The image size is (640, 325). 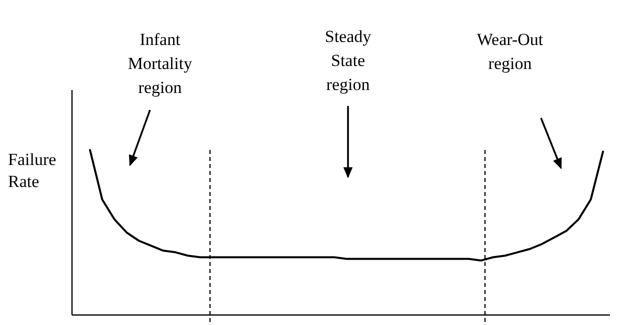 I want to click on text: Infant Mortality region, so click(x=160, y=63).